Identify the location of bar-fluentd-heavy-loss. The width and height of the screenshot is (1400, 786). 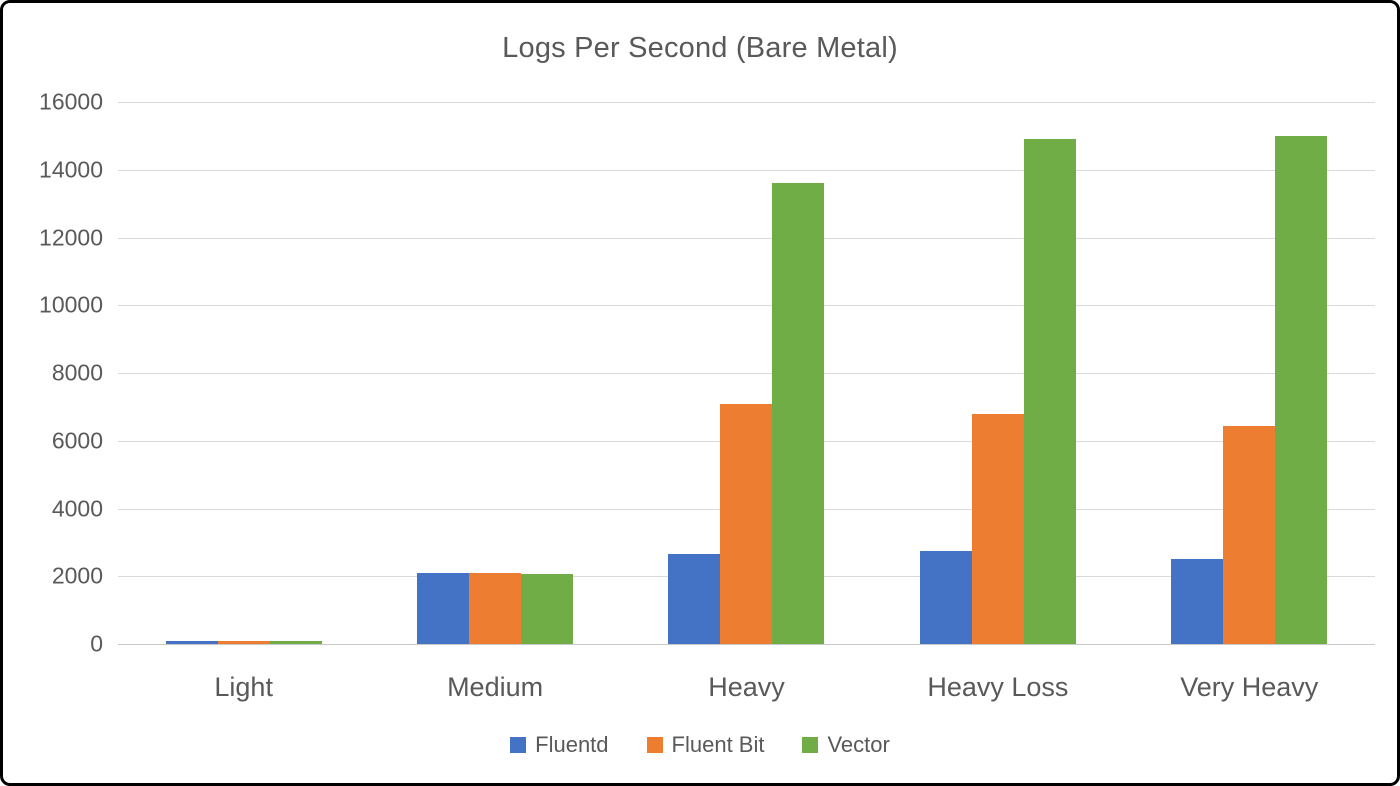
(945, 597).